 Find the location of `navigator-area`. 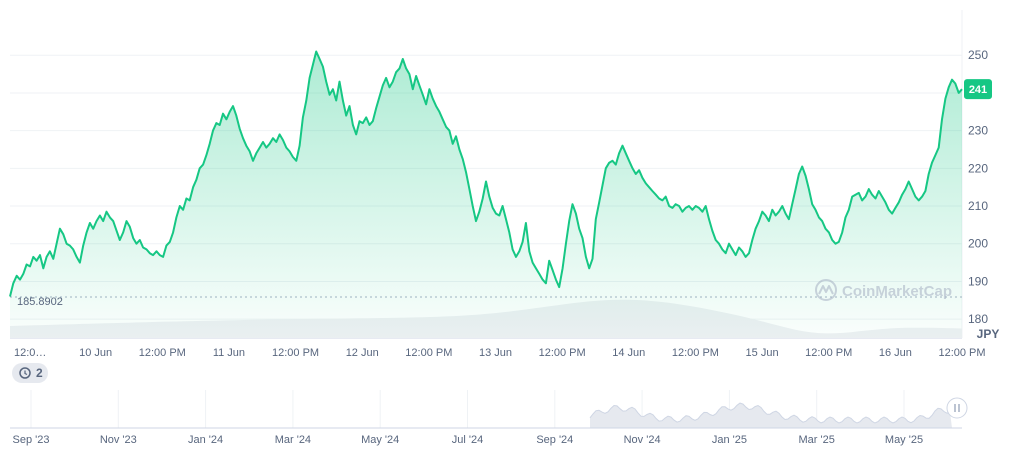

navigator-area is located at coordinates (771, 415).